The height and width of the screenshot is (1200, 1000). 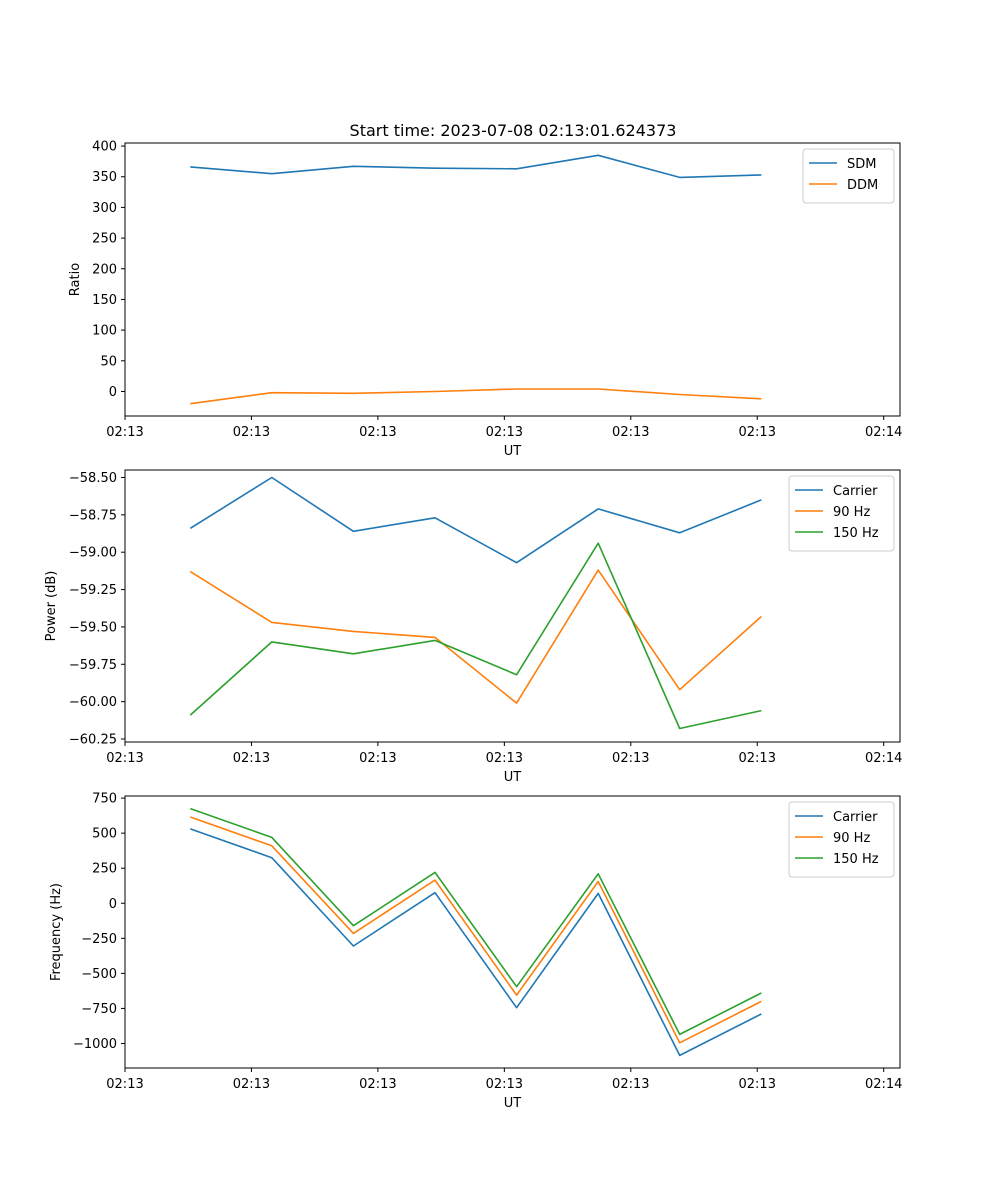 I want to click on y-tick-label: −59.00, so click(x=93, y=553).